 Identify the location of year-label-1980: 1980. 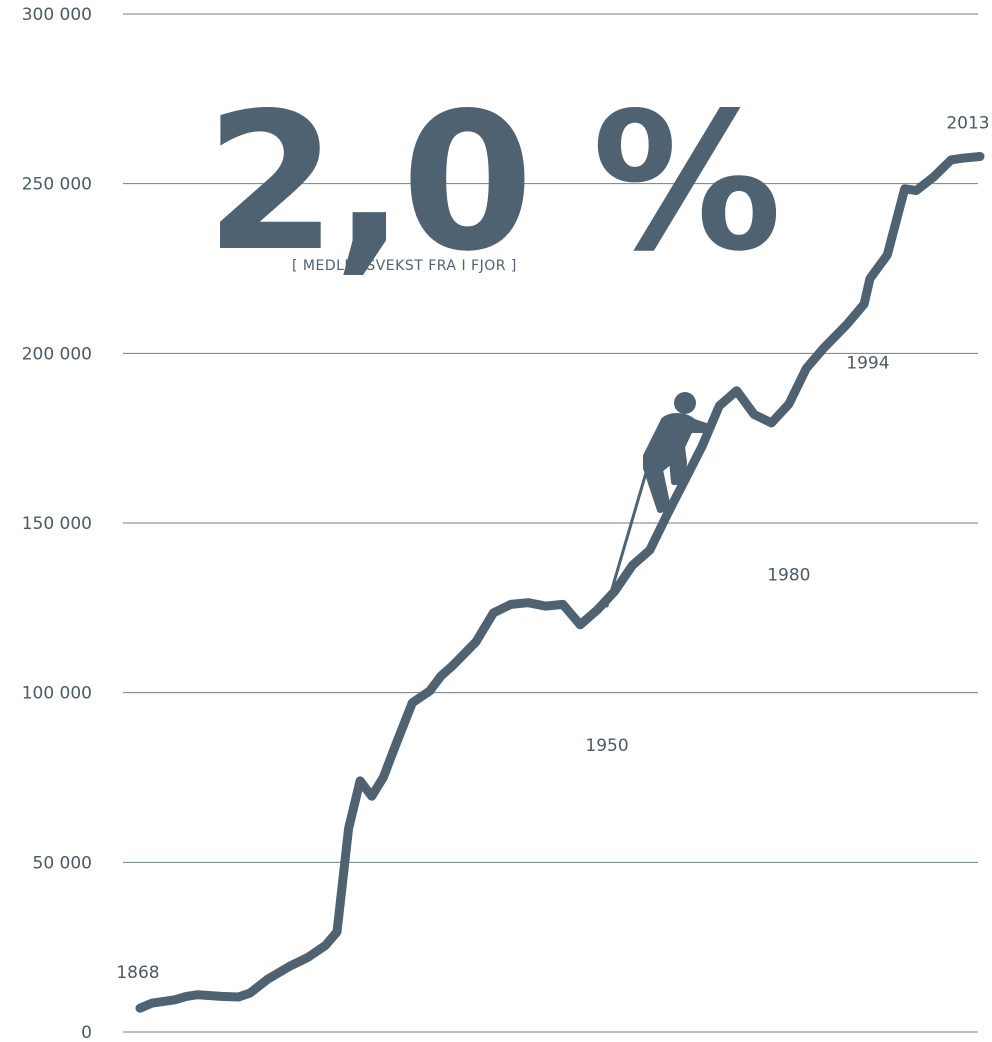
(788, 575).